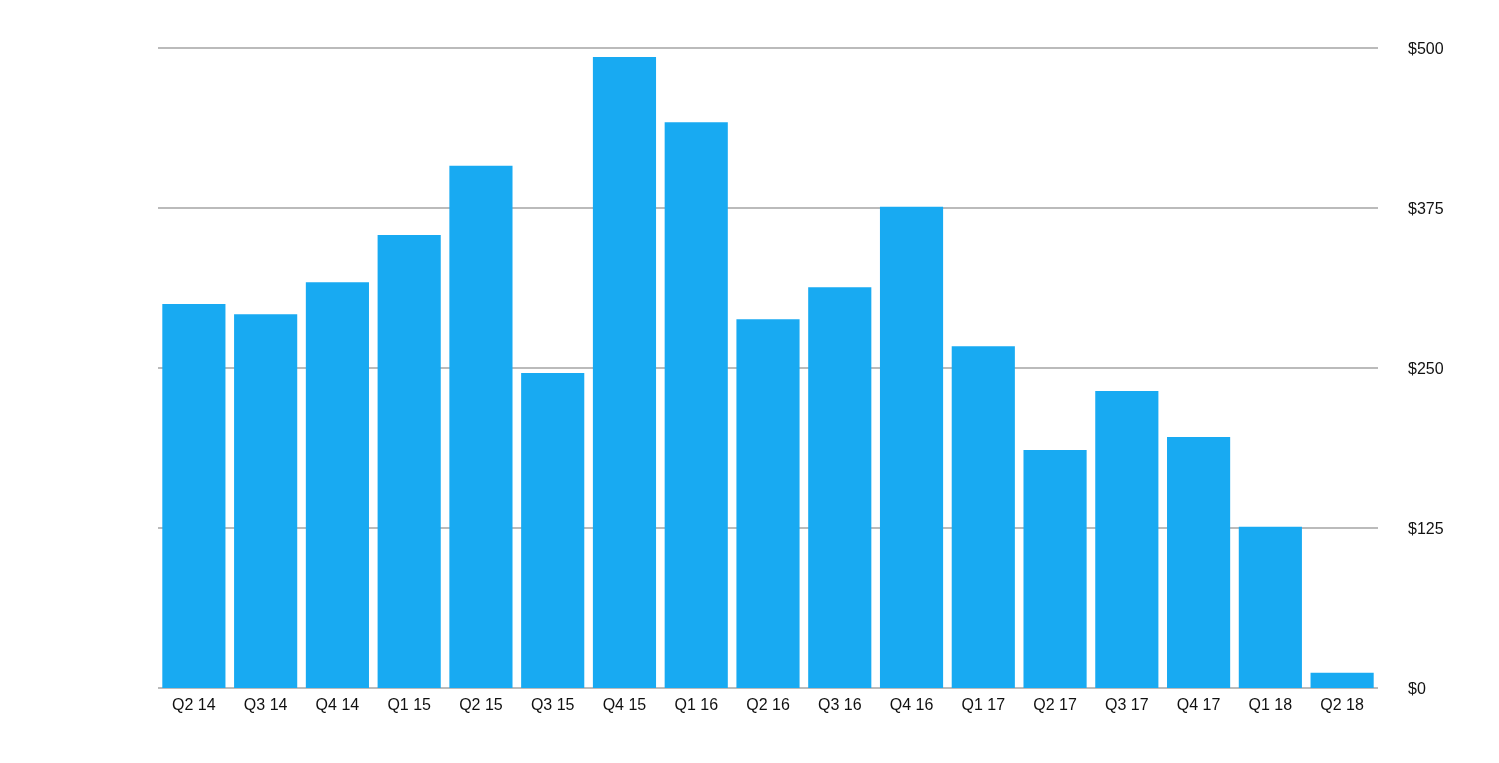 The image size is (1499, 763). Describe the element at coordinates (911, 704) in the screenshot. I see `x-tick-label: Q4 16` at that location.